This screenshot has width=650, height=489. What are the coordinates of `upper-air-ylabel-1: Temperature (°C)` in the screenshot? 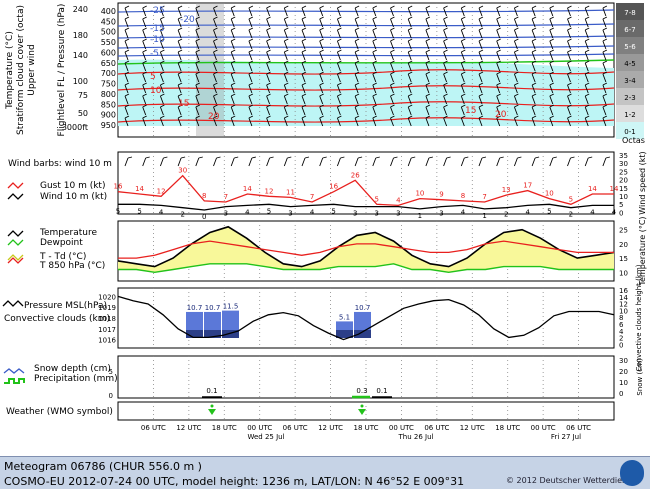 It's located at (10, 70).